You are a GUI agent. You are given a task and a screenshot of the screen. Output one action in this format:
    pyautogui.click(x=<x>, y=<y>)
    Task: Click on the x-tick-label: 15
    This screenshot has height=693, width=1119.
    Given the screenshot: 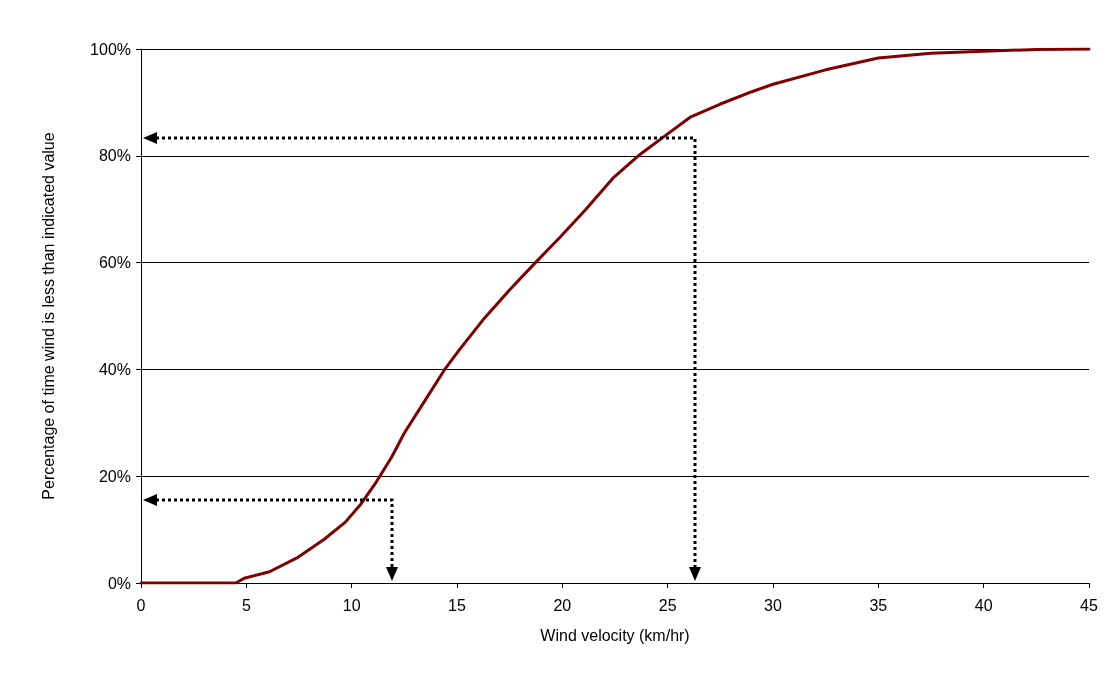 What is the action you would take?
    pyautogui.click(x=457, y=605)
    